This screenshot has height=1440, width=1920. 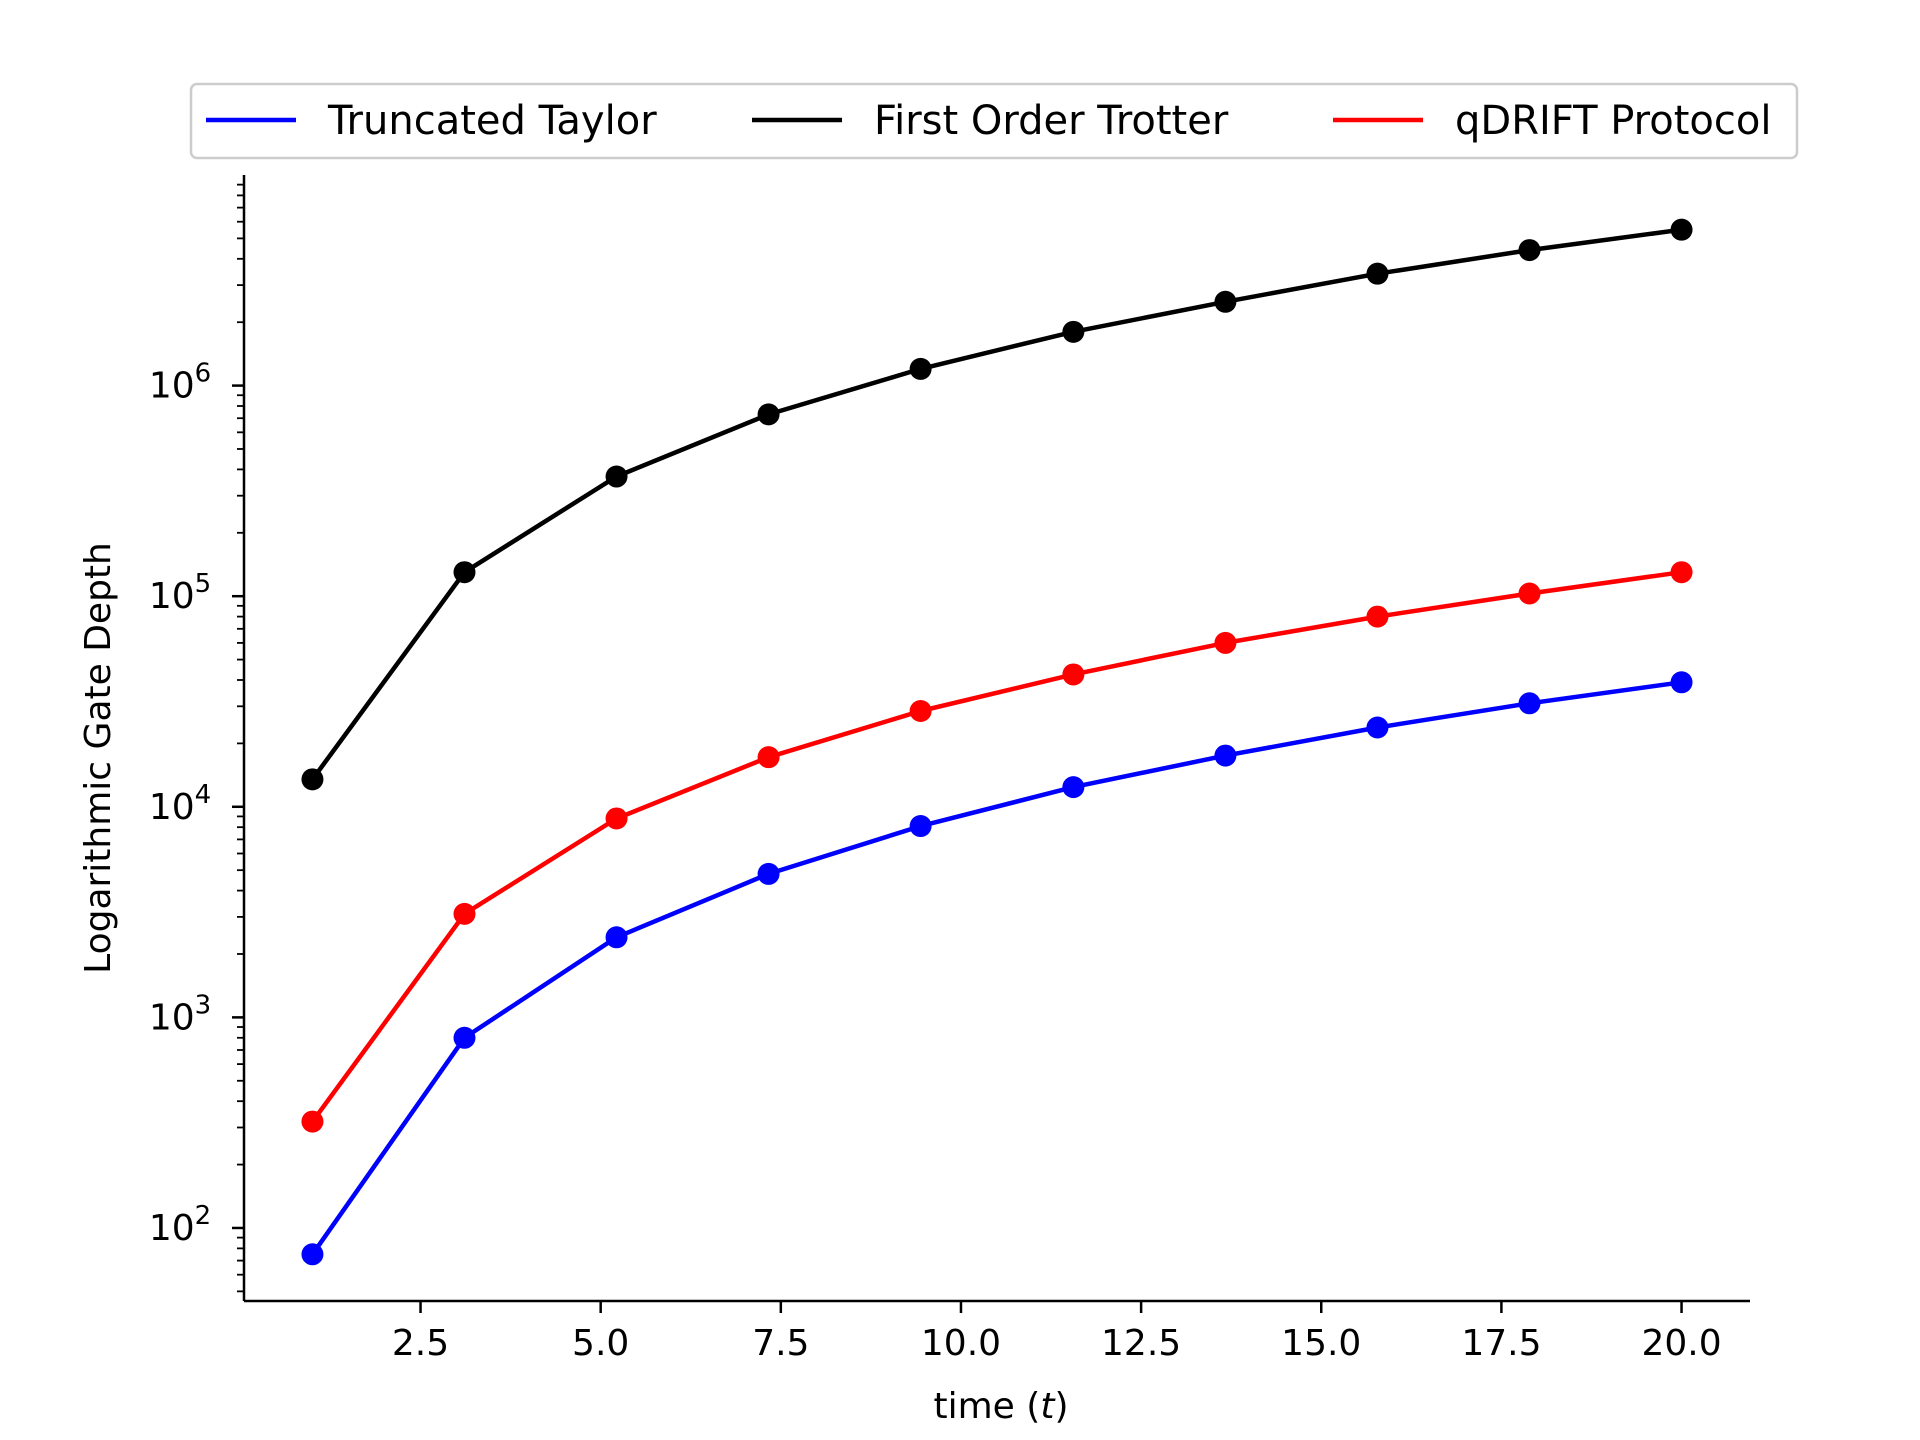 I want to click on x-axis-title-variable: t, so click(x=1048, y=1406).